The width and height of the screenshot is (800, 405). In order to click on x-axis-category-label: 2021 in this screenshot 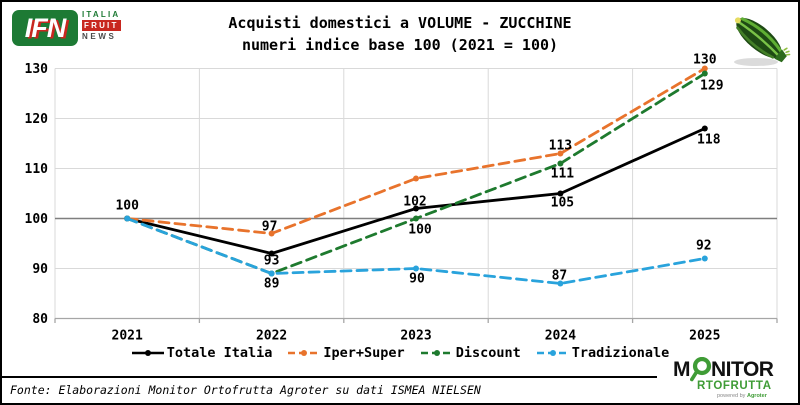, I will do `click(127, 336)`.